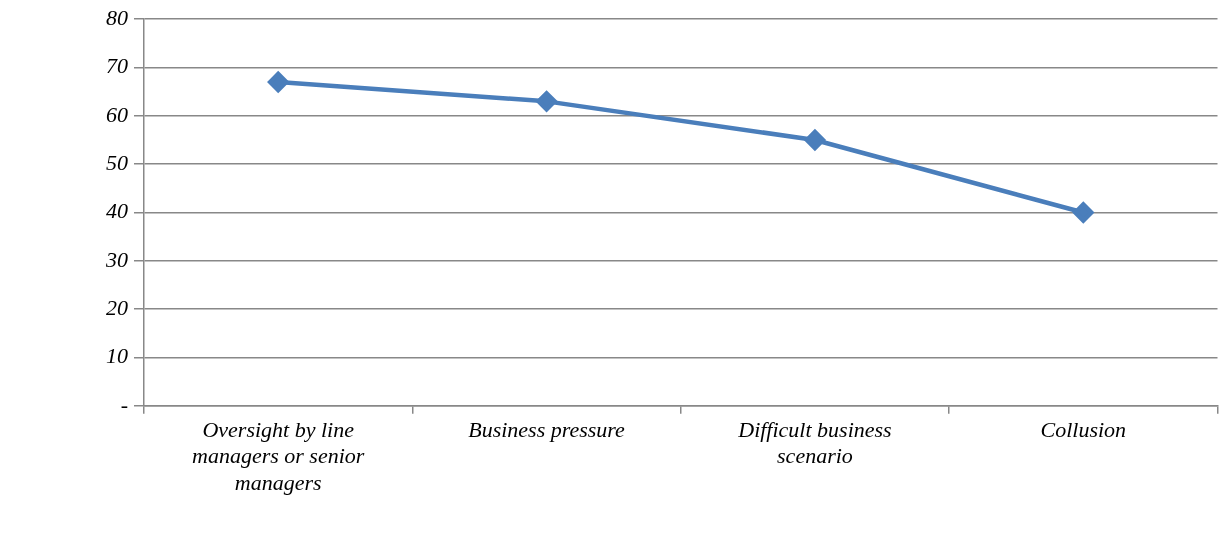 The height and width of the screenshot is (541, 1230). Describe the element at coordinates (124, 404) in the screenshot. I see `y-tick-label: -` at that location.